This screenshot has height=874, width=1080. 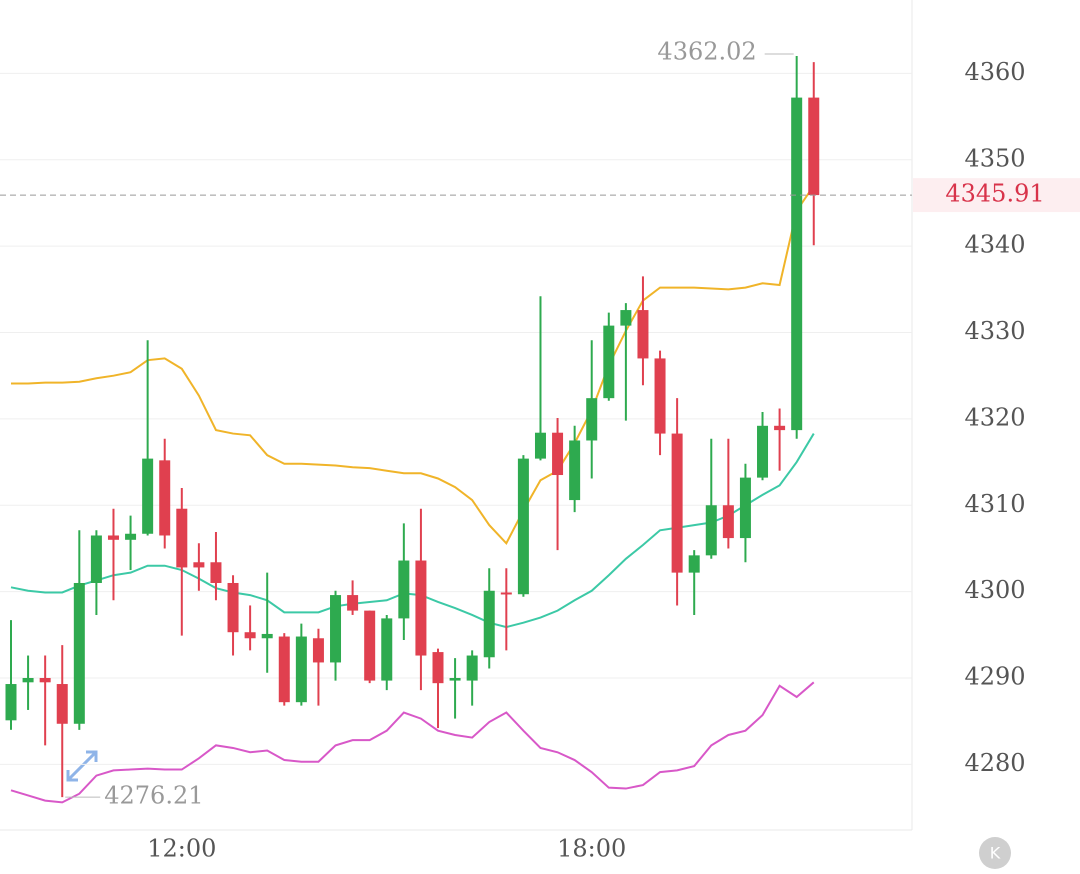 I want to click on y-tick-label: 4320, so click(x=994, y=417).